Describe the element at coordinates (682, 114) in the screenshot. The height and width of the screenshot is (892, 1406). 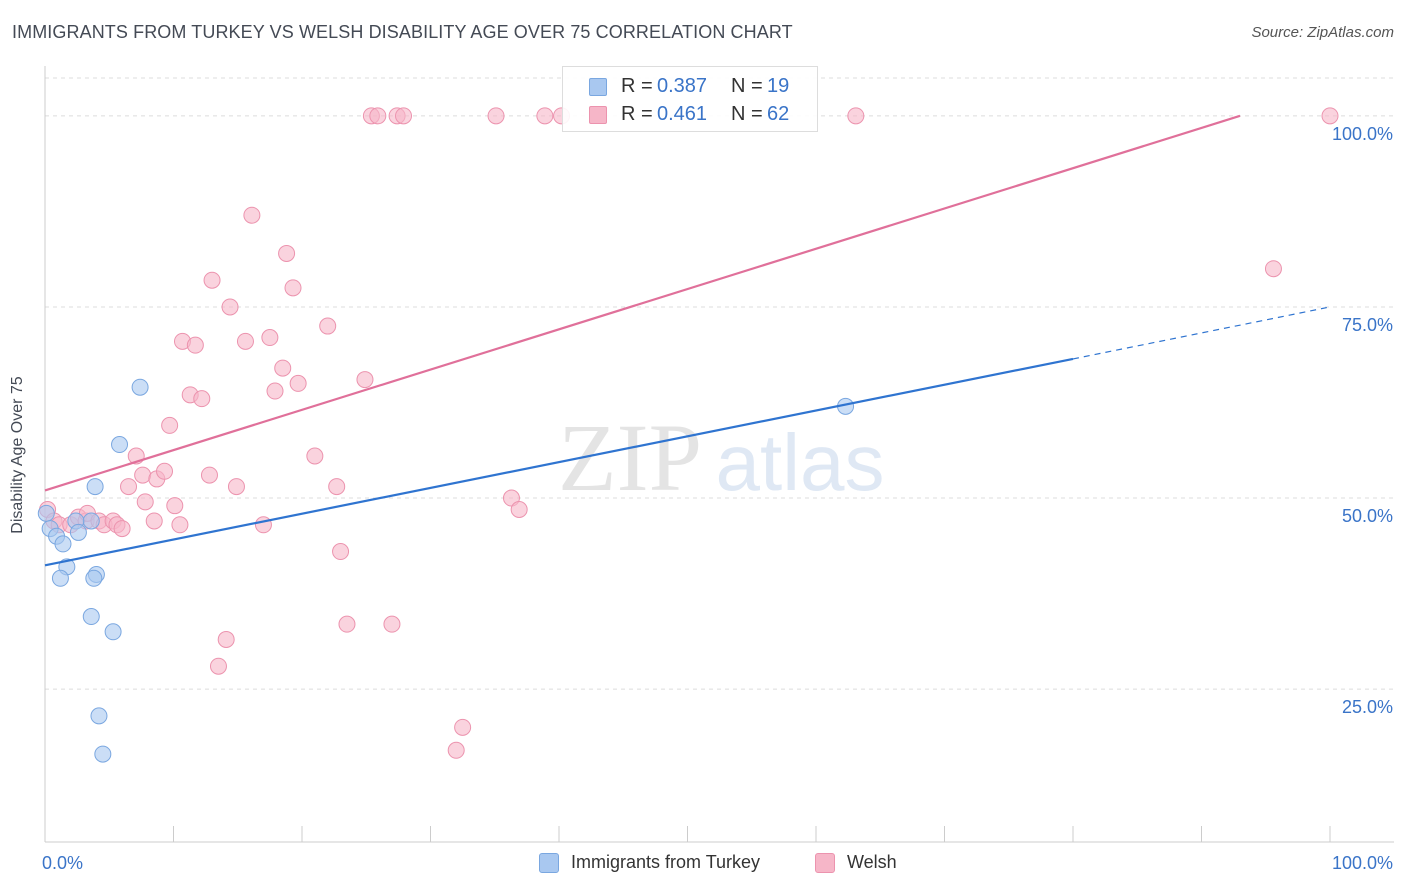
I see `r-value-welsh: 0.461` at that location.